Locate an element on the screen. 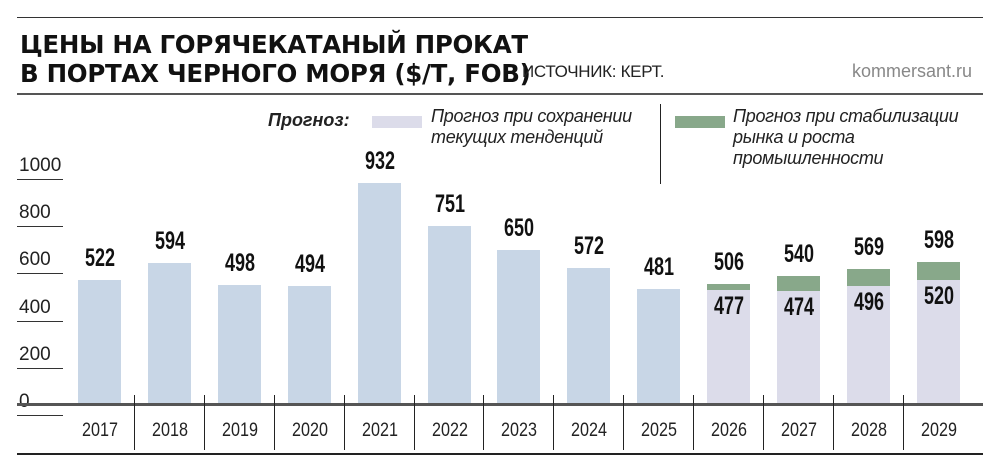  x-tick-label: 2025 is located at coordinates (659, 430).